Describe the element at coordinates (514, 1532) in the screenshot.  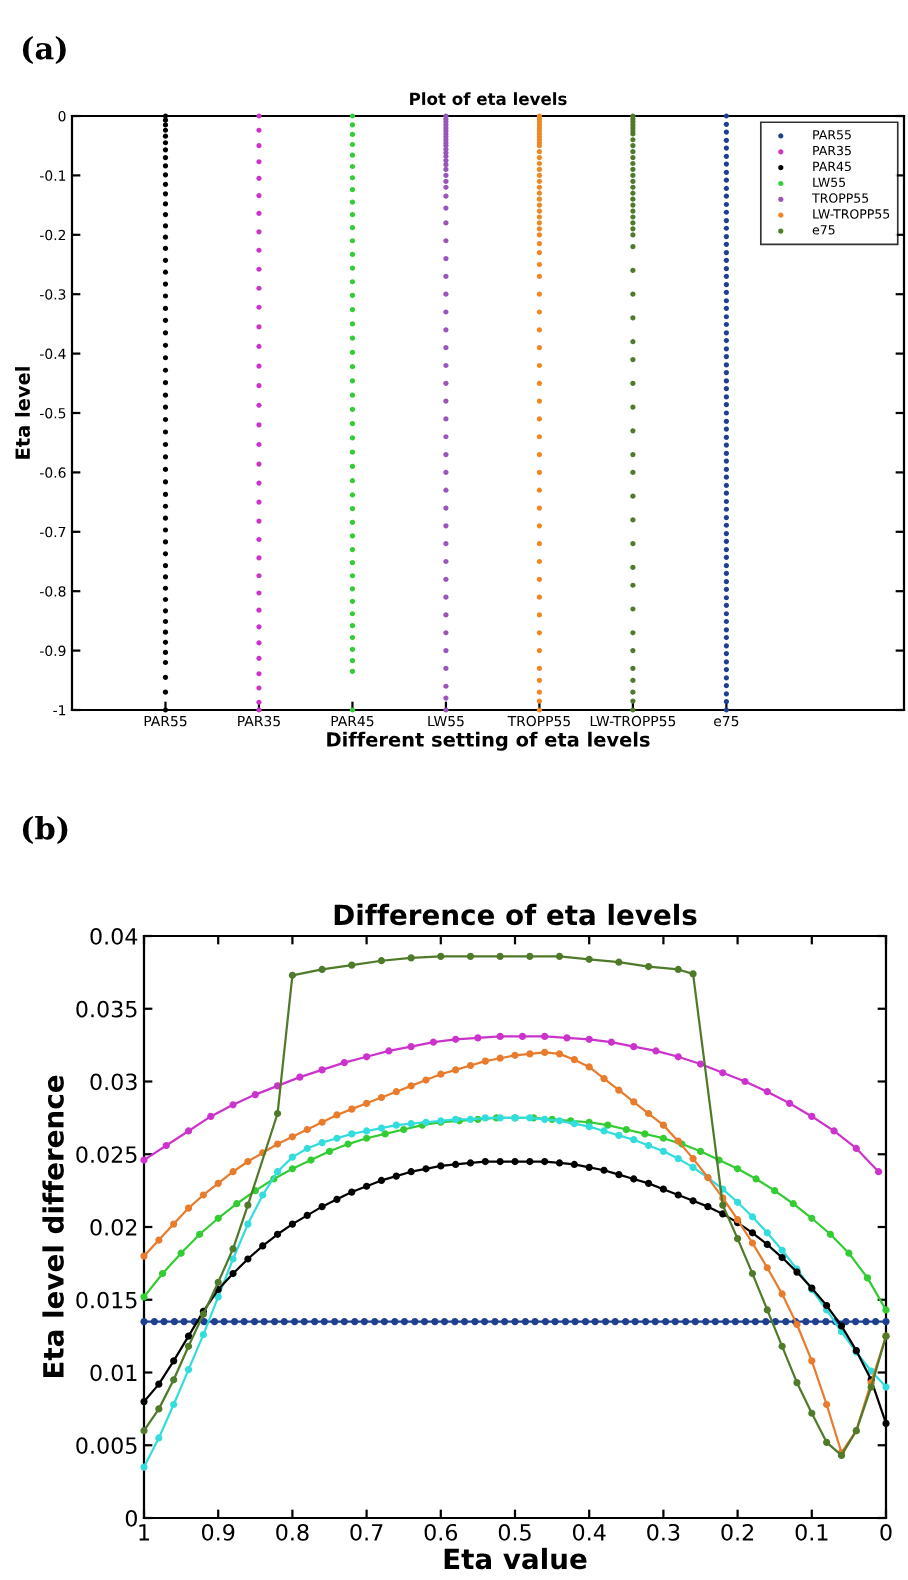
I see `x-tick-label: 0.5` at that location.